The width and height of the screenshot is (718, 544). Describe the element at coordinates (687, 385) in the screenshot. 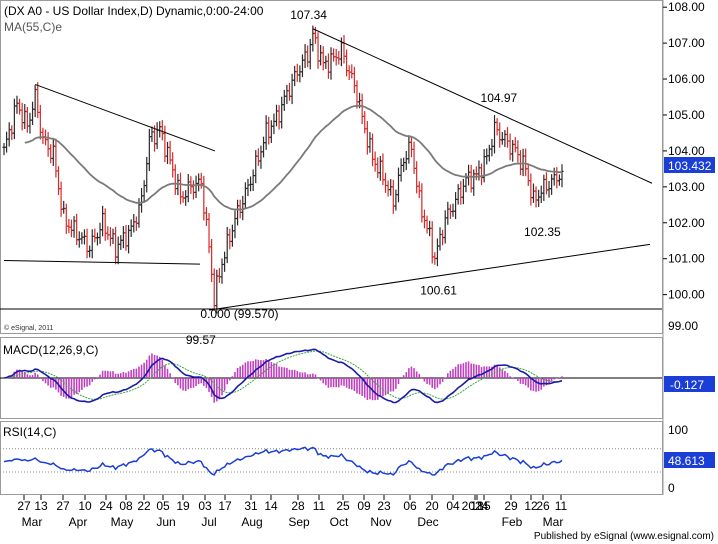

I see `macd-last-value: -0.127` at that location.